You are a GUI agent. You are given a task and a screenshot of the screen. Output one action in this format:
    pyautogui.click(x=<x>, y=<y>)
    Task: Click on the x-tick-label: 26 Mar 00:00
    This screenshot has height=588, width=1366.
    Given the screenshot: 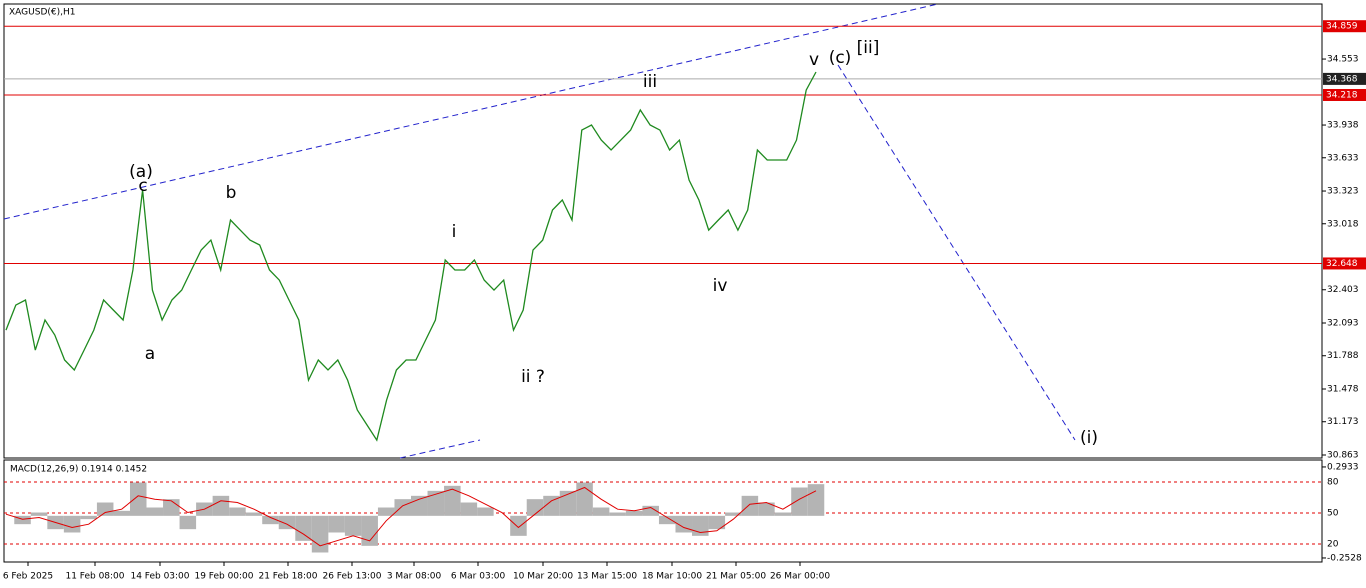 What is the action you would take?
    pyautogui.click(x=800, y=577)
    